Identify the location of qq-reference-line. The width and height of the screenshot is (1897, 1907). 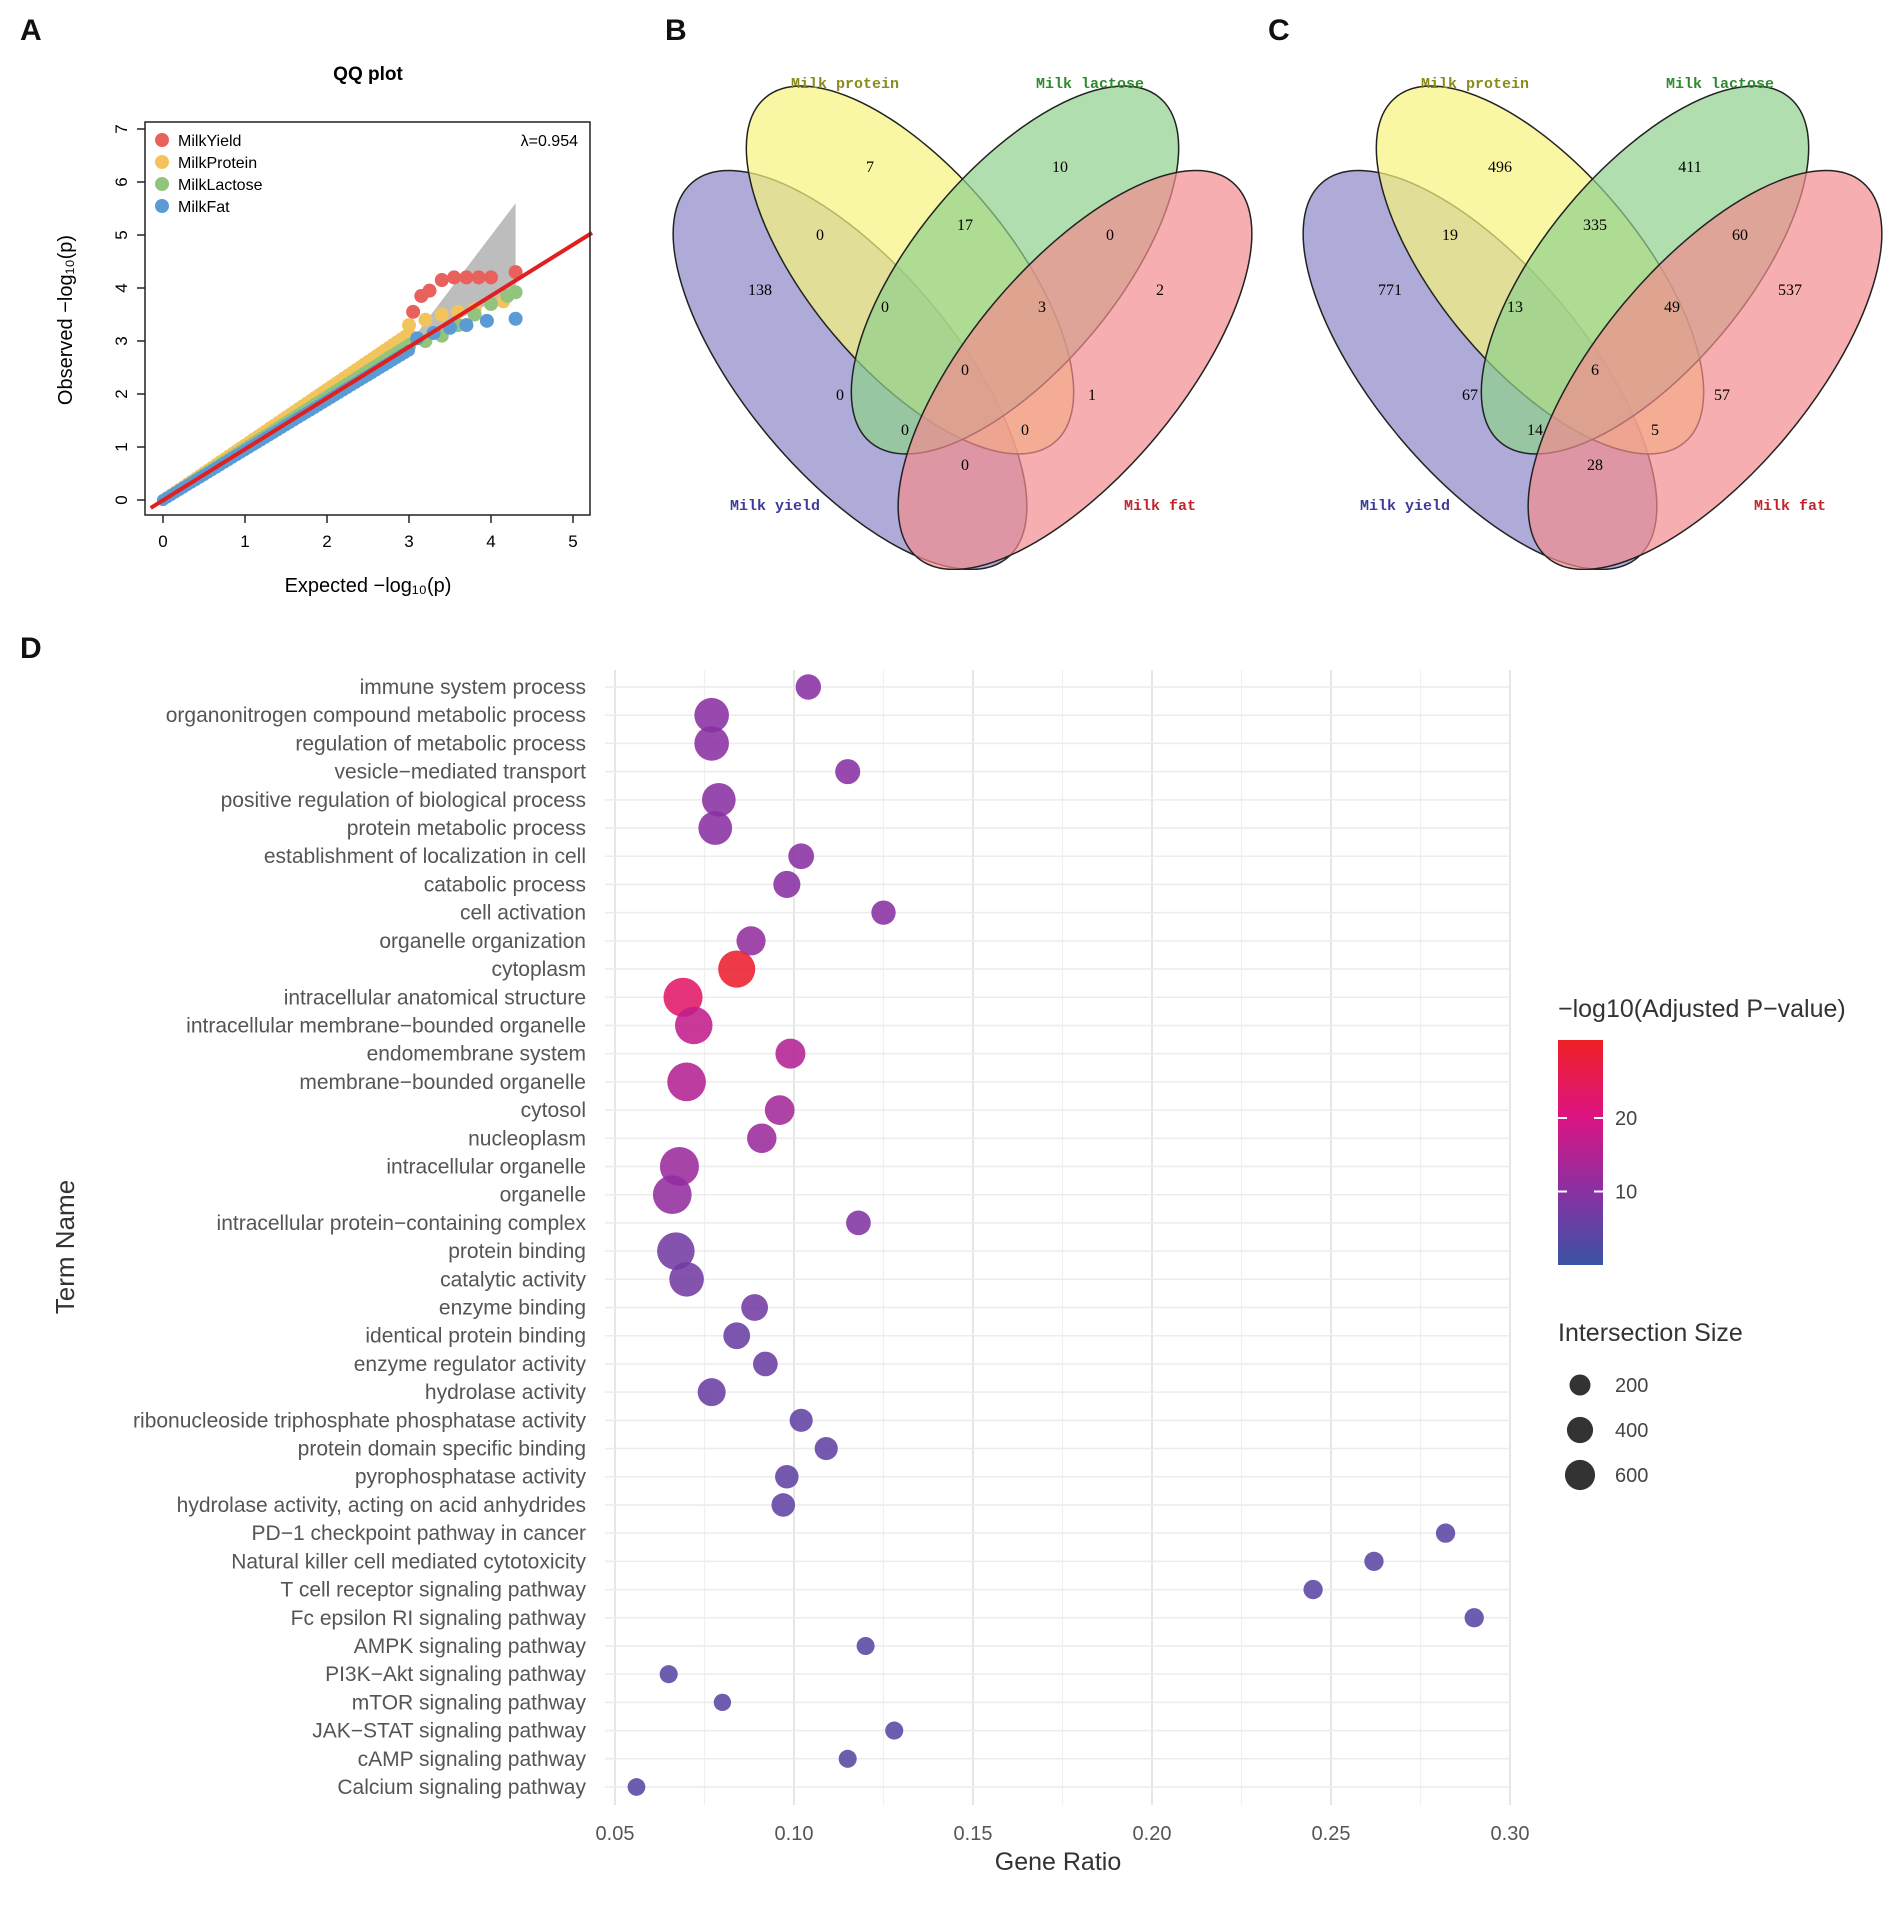
(371, 370).